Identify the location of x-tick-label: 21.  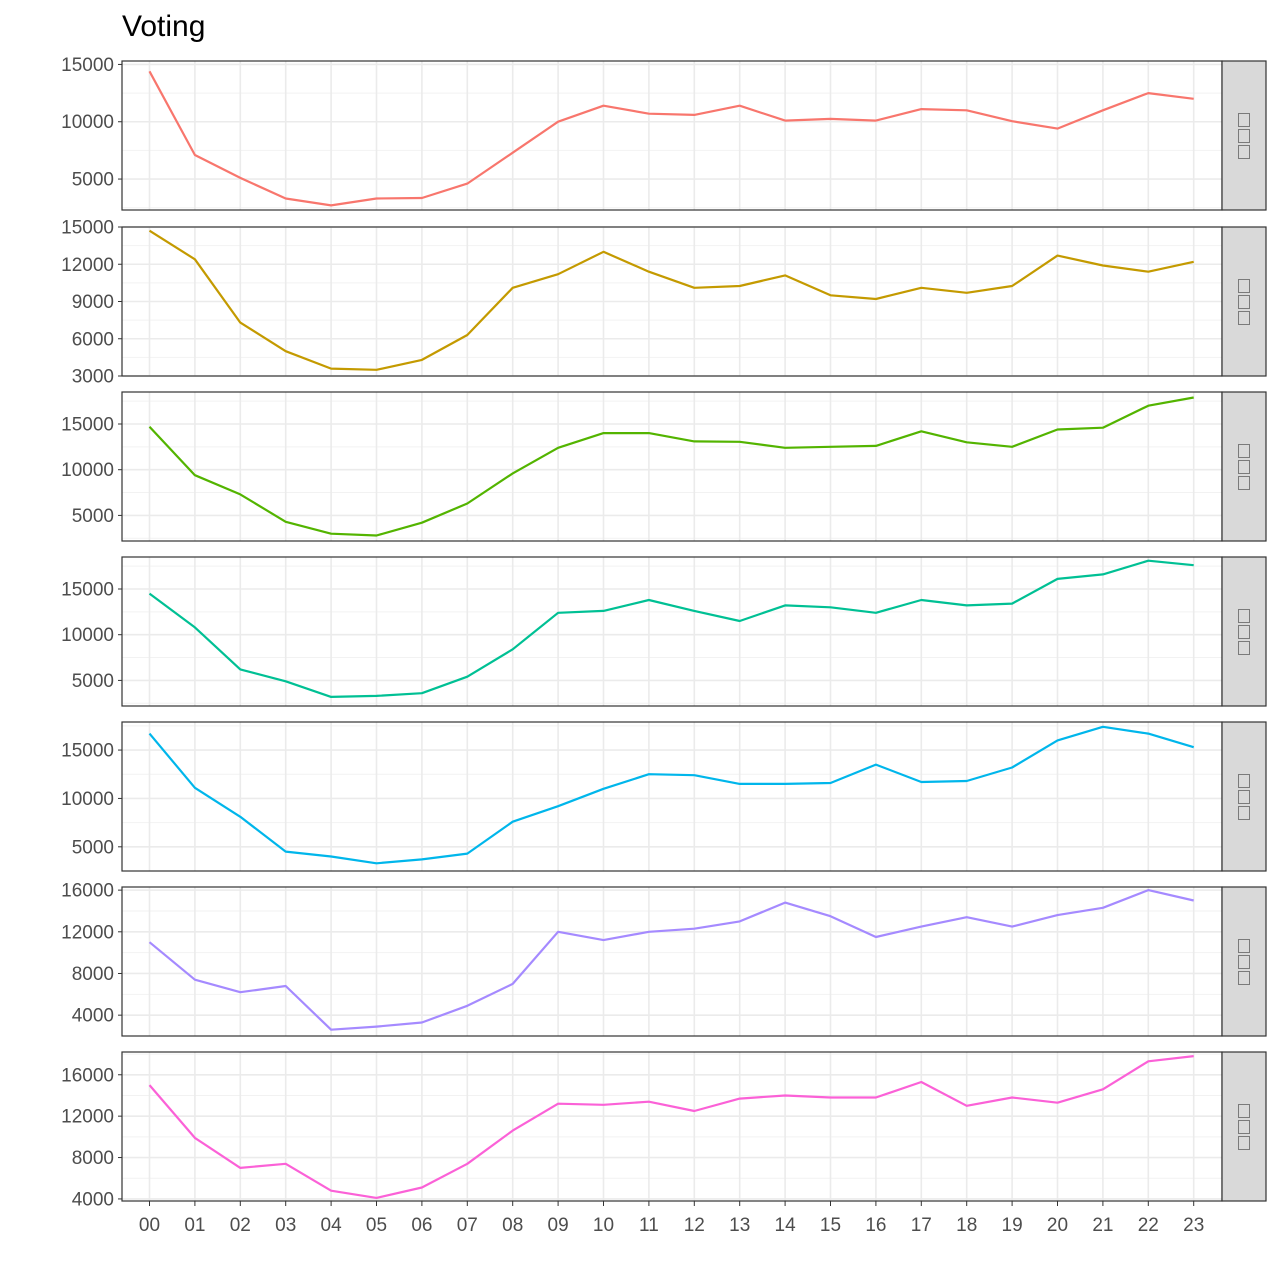
(1102, 1225).